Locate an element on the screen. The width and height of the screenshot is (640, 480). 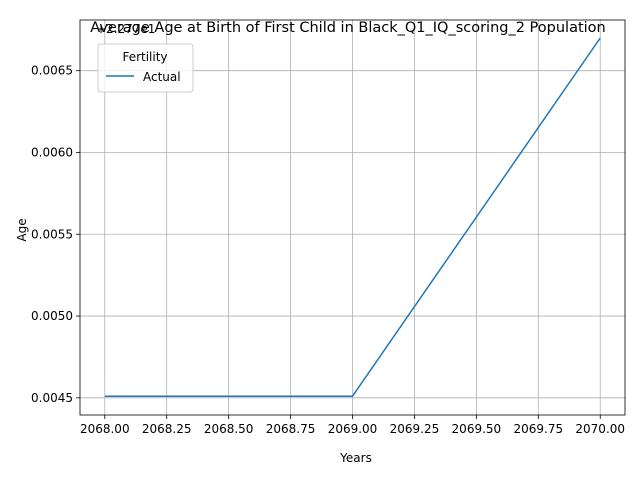
legend-title: Fertility is located at coordinates (144, 57).